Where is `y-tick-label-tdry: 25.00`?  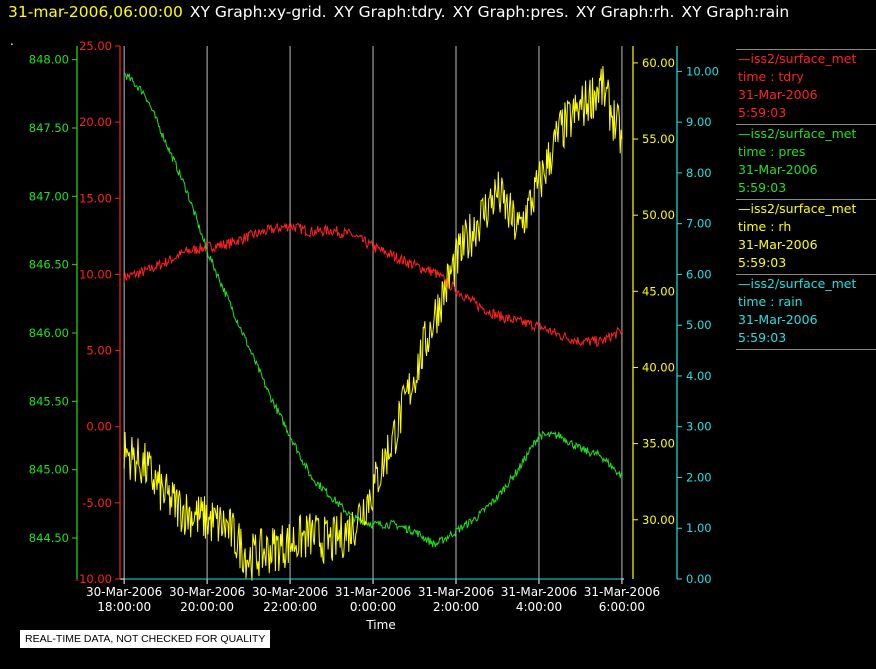 y-tick-label-tdry: 25.00 is located at coordinates (95, 46).